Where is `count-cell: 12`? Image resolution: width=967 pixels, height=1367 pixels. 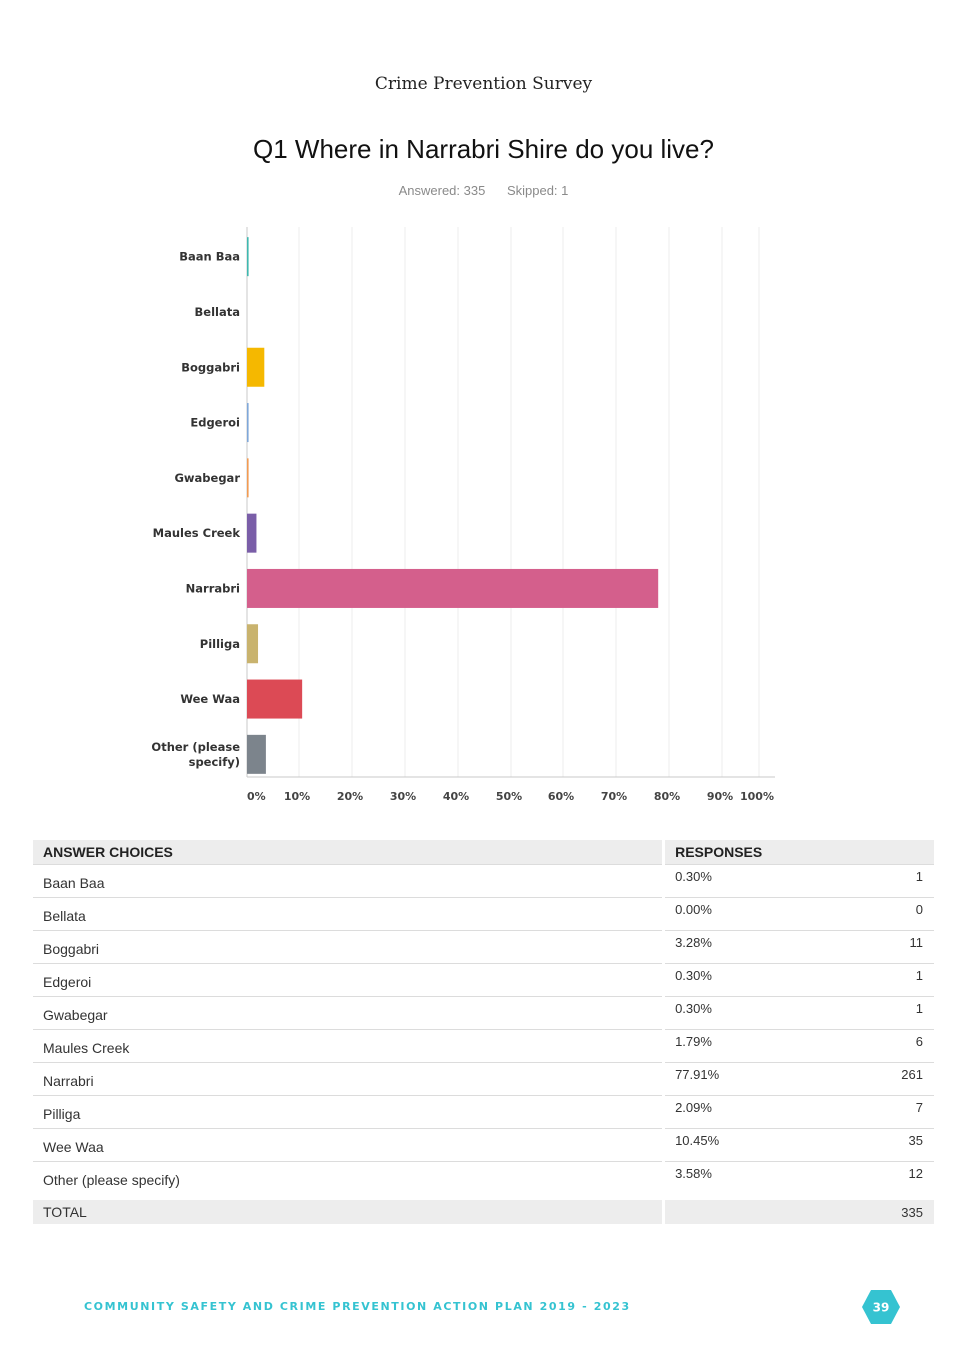 count-cell: 12 is located at coordinates (864, 1179).